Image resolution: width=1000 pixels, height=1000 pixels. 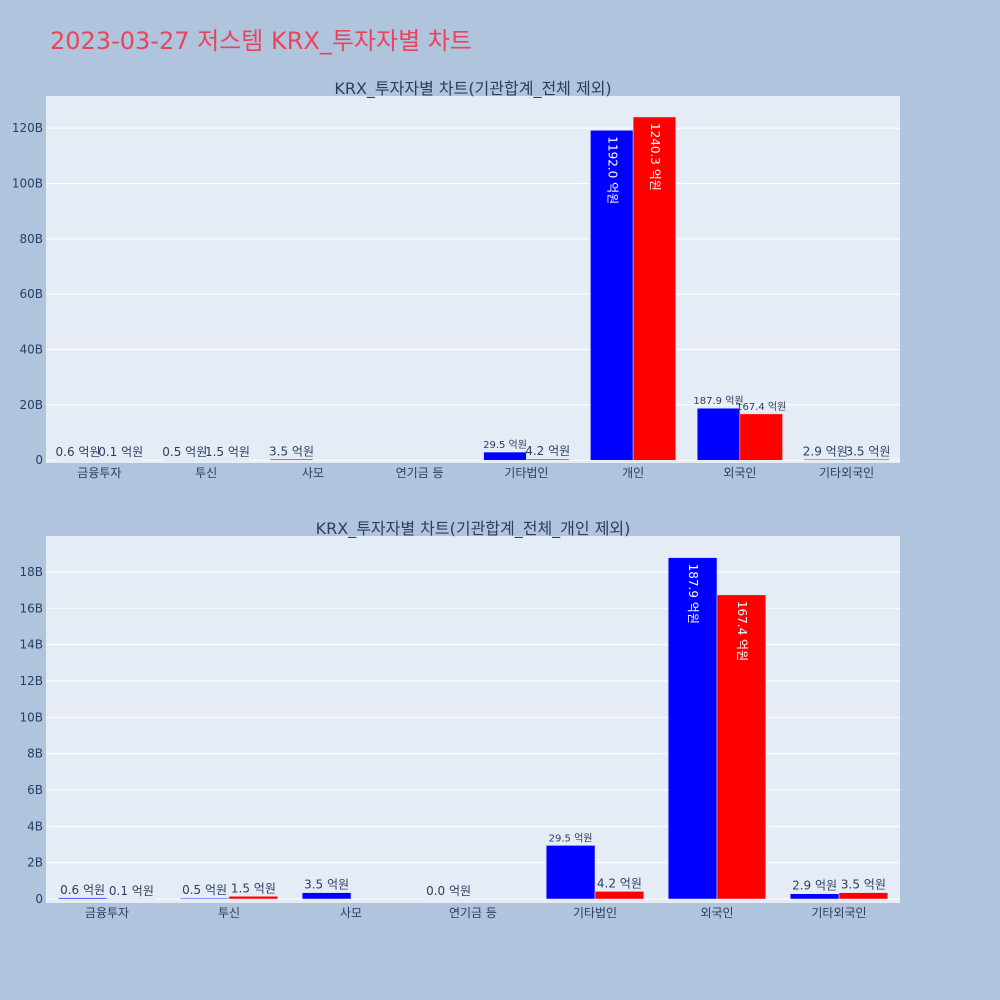 I want to click on y-tick-label: 18B, so click(x=31, y=572).